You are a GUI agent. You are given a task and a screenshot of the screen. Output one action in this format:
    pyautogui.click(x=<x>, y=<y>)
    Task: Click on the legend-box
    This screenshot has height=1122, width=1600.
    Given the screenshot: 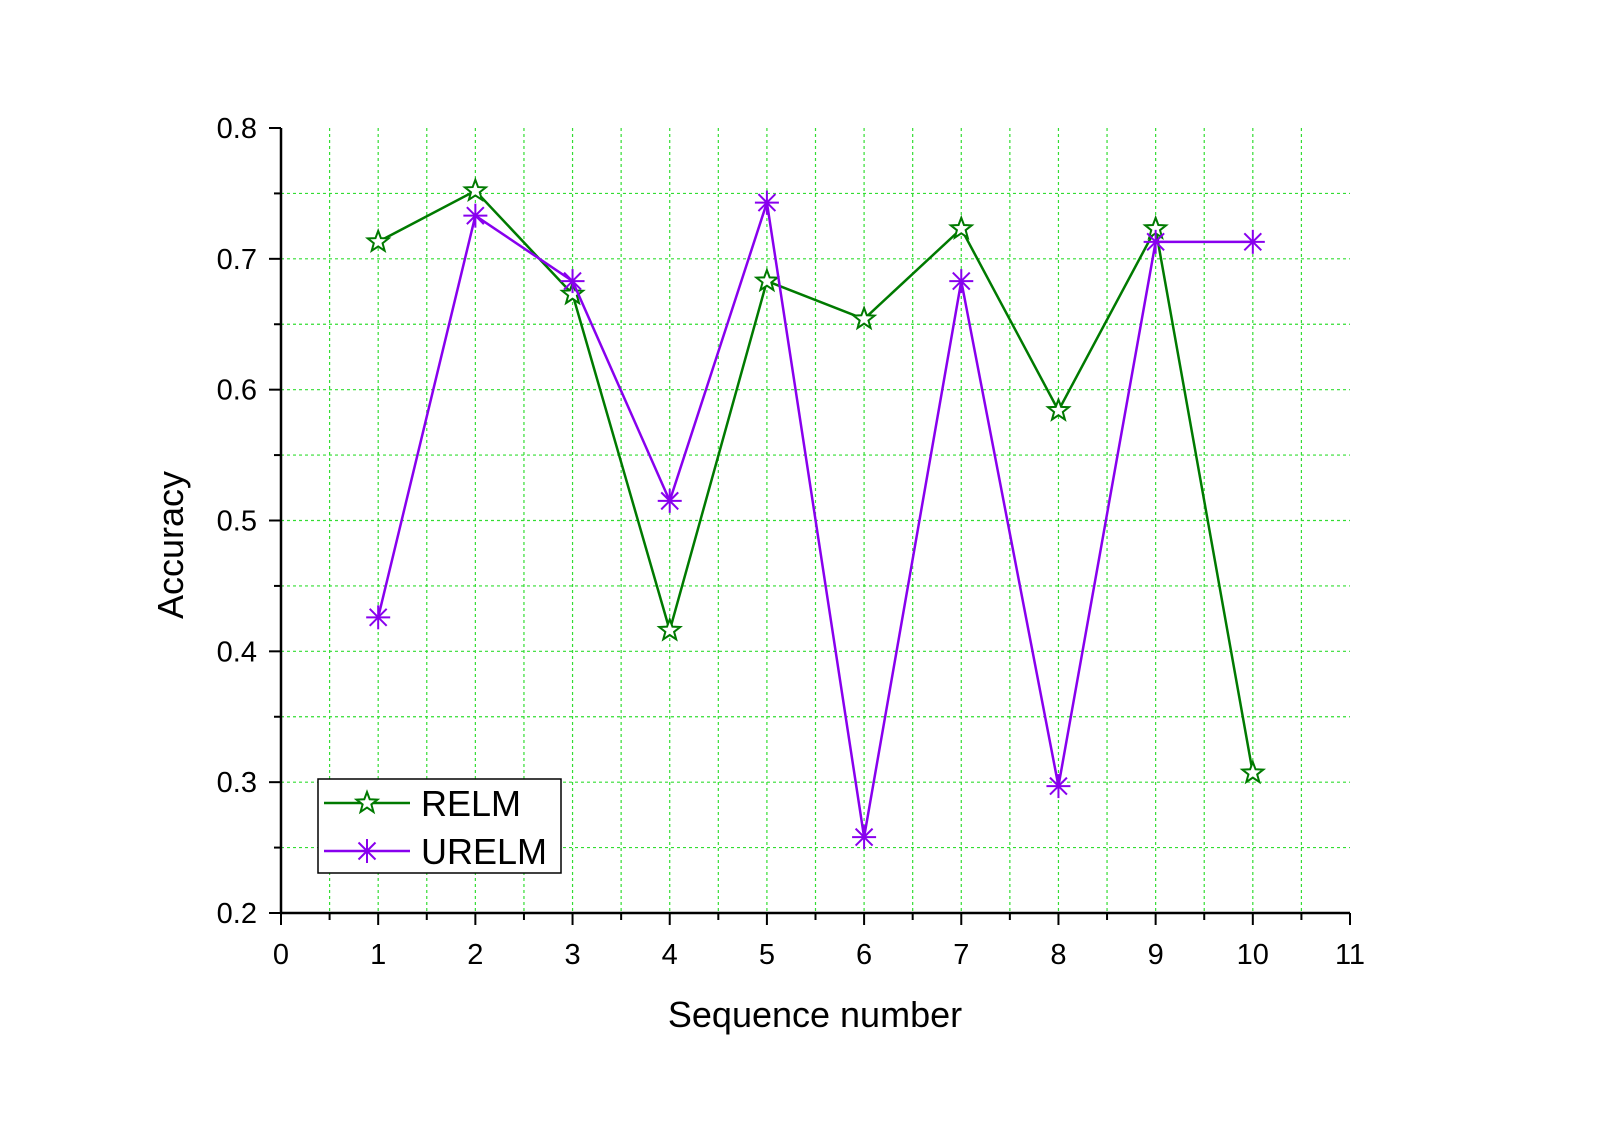 What is the action you would take?
    pyautogui.click(x=439, y=826)
    